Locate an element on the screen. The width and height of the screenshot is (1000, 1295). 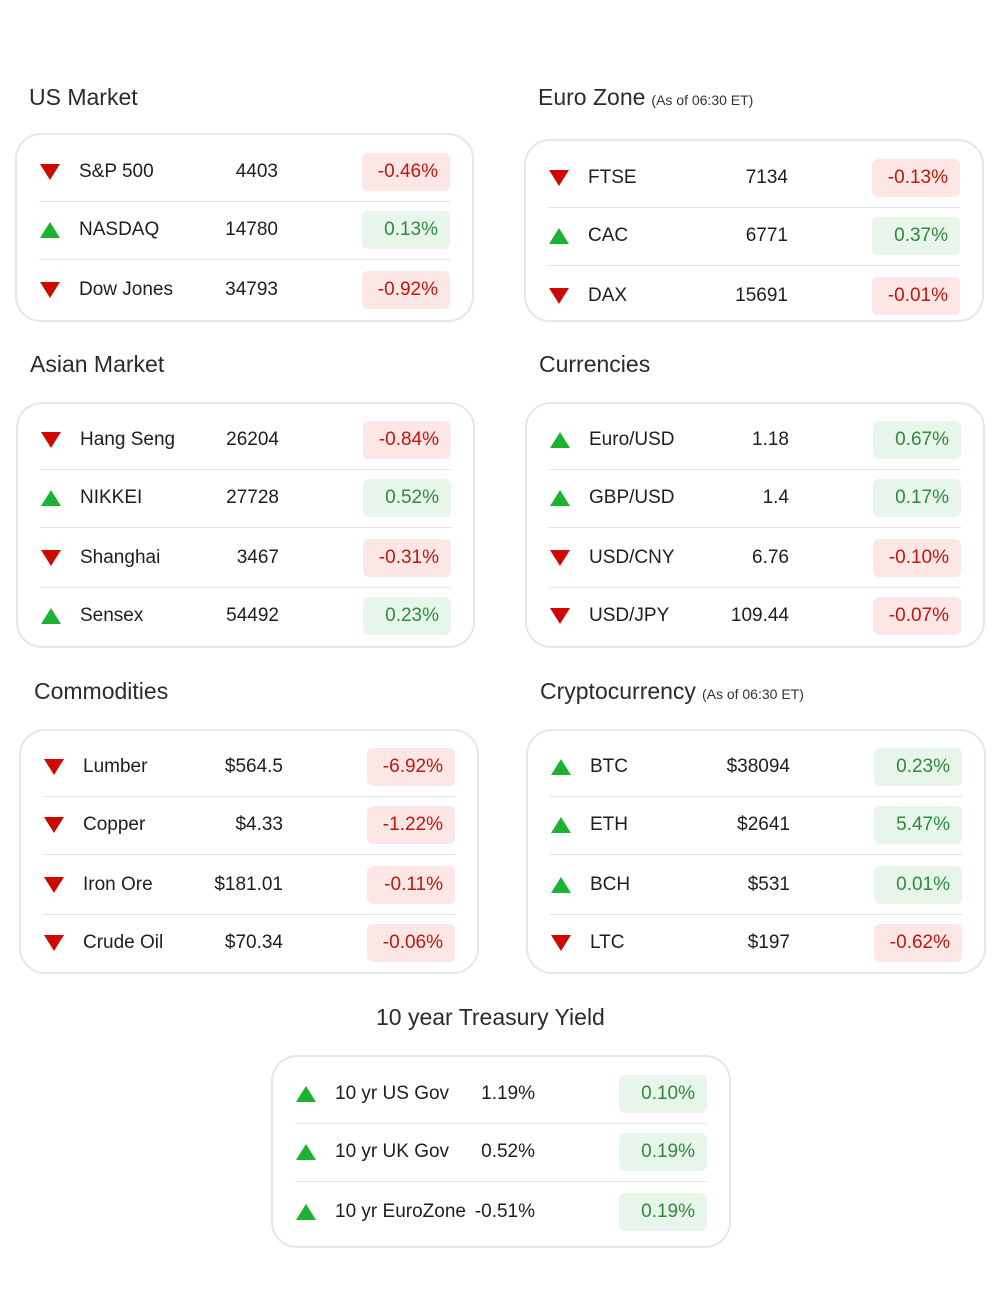
ticker-name: FTSE is located at coordinates (612, 177).